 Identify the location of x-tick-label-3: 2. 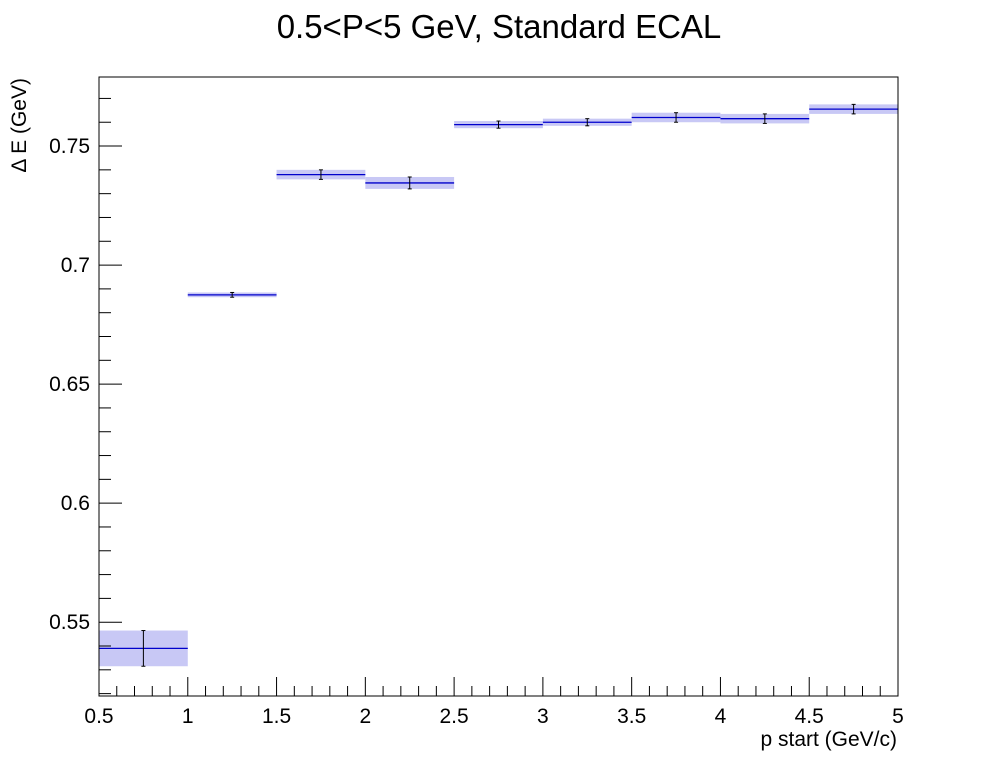
(365, 716).